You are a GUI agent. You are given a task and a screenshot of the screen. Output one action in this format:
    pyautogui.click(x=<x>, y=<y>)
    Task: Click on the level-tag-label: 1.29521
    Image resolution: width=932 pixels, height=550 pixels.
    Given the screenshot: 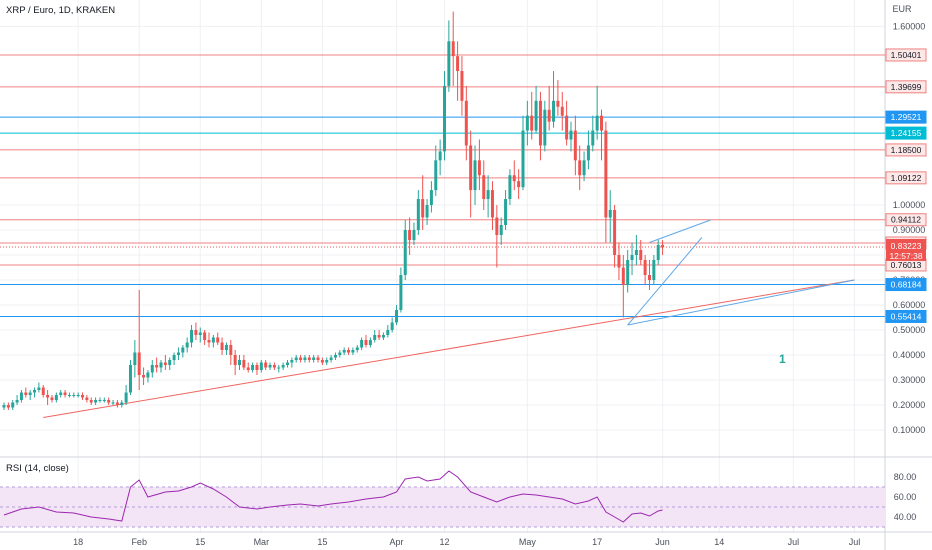 What is the action you would take?
    pyautogui.click(x=906, y=117)
    